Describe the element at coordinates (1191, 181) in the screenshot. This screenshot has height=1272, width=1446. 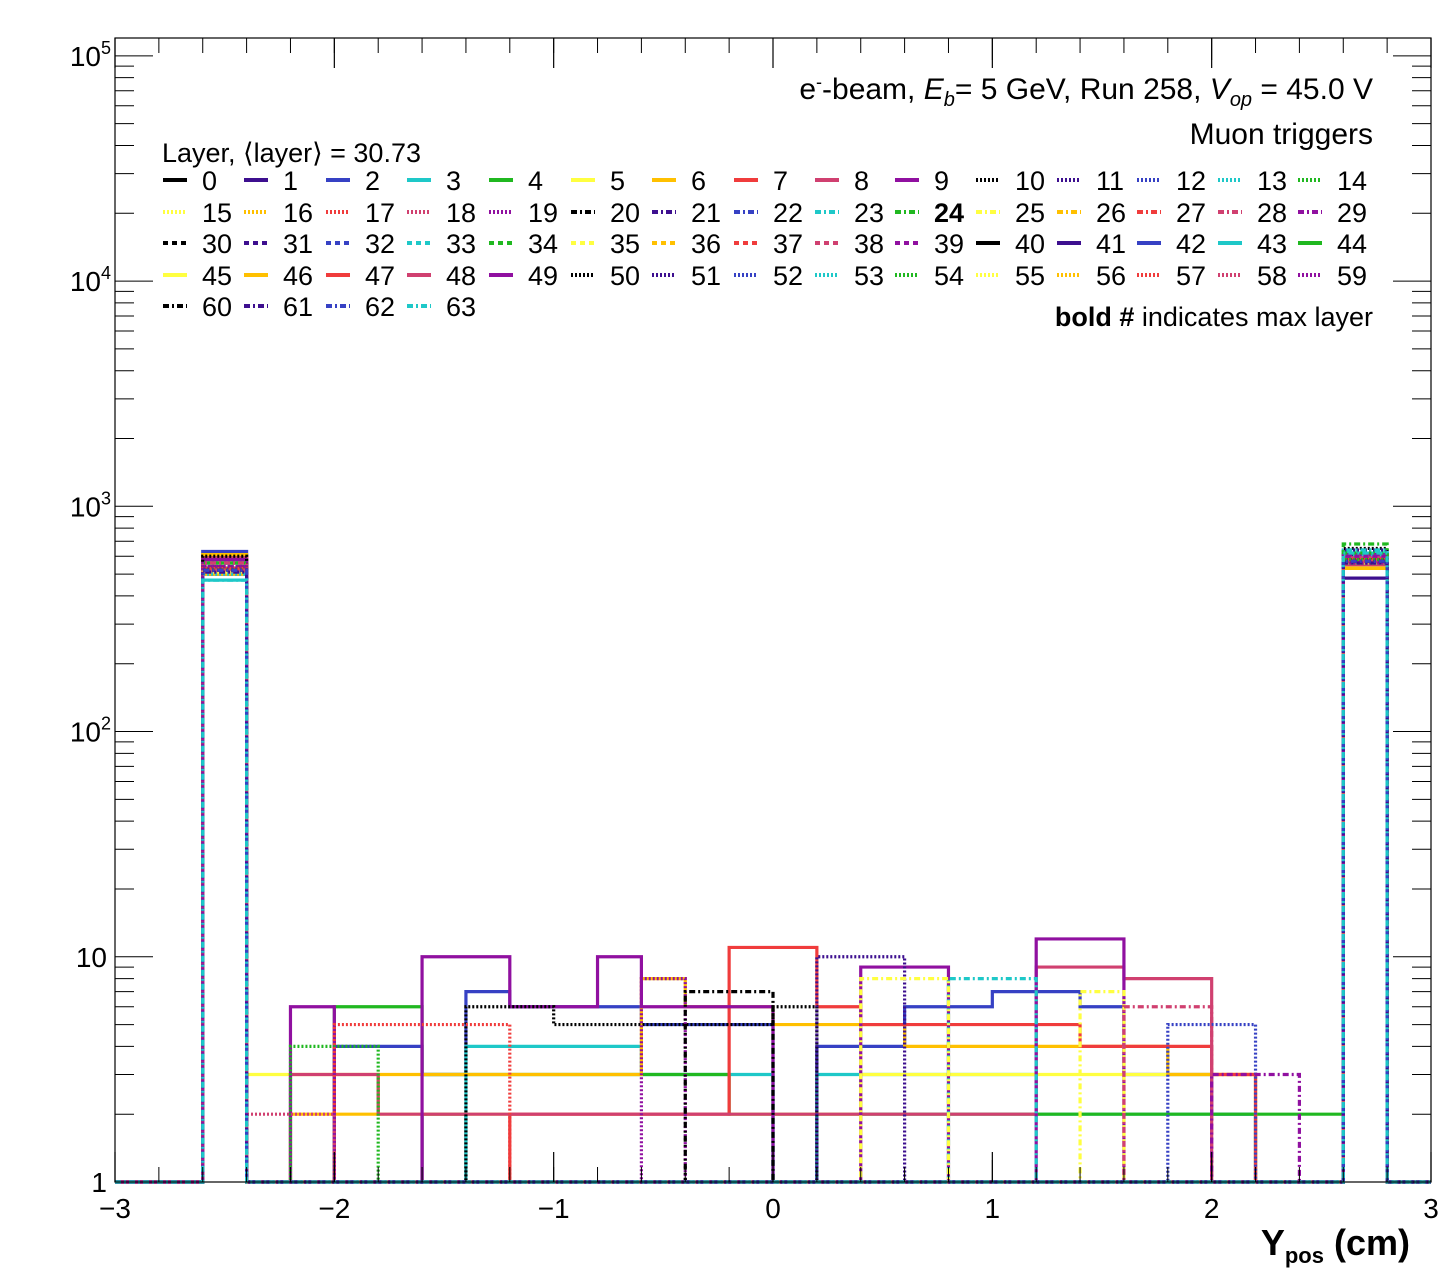
I see `legend-label: 12` at that location.